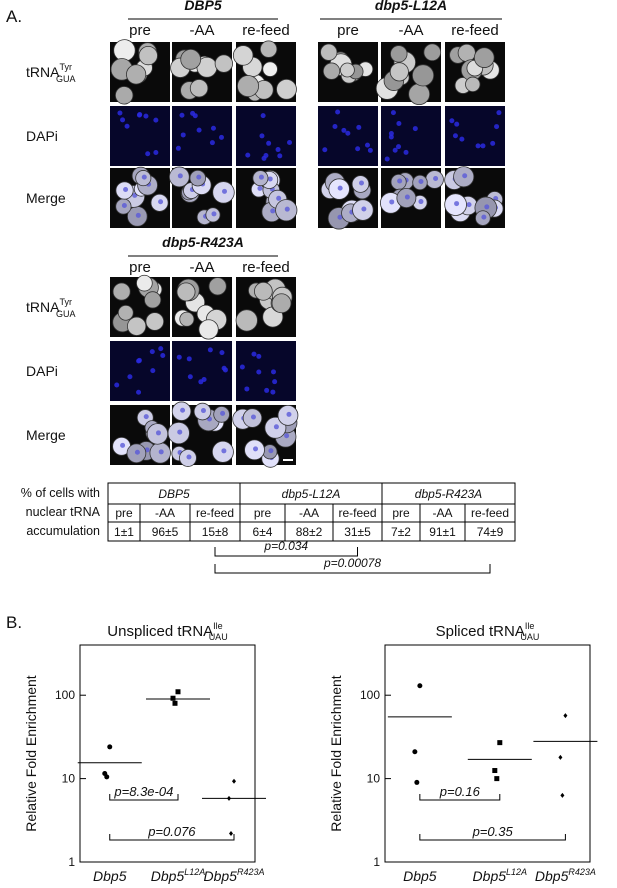 Image resolution: width=617 pixels, height=888 pixels. I want to click on table-cell: 74±9, so click(490, 532).